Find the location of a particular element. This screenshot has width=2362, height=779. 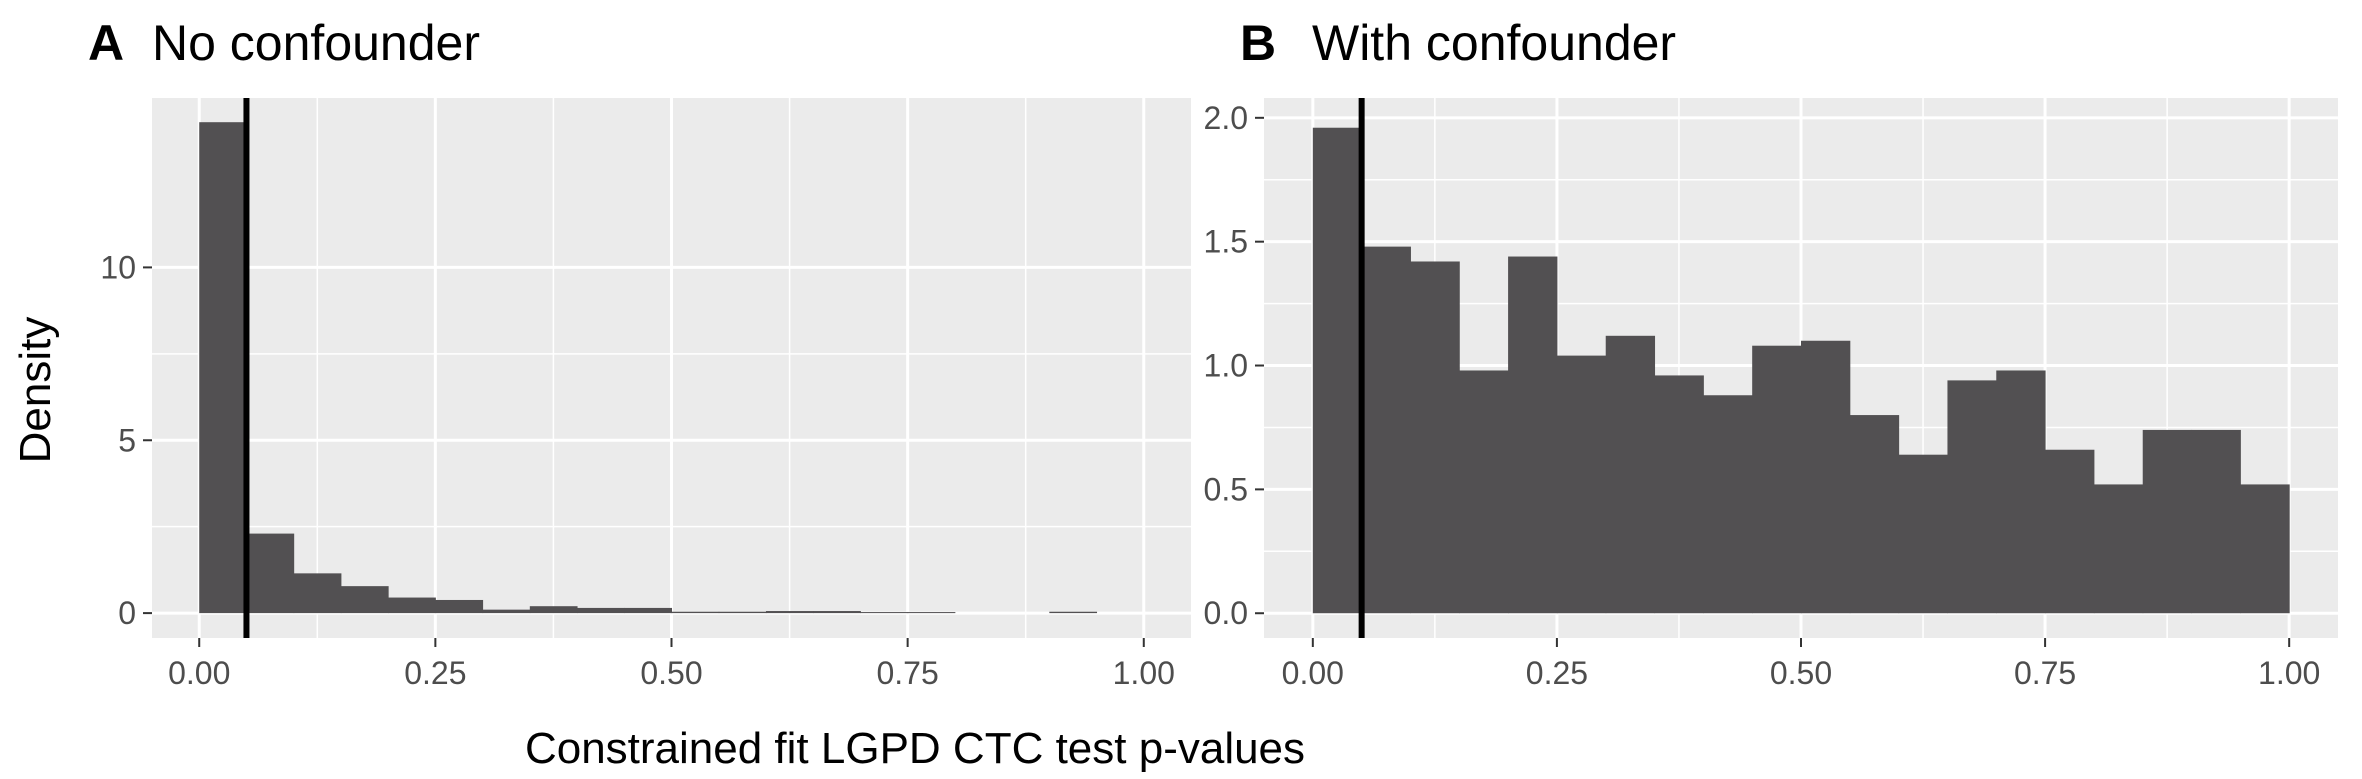

panel-b-x-tick-label: 0.25 is located at coordinates (1557, 673).